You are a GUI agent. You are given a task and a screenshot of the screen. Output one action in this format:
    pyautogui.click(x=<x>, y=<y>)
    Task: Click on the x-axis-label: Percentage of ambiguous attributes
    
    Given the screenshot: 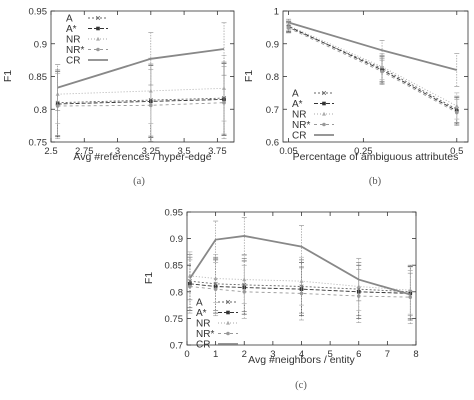 What is the action you would take?
    pyautogui.click(x=376, y=157)
    